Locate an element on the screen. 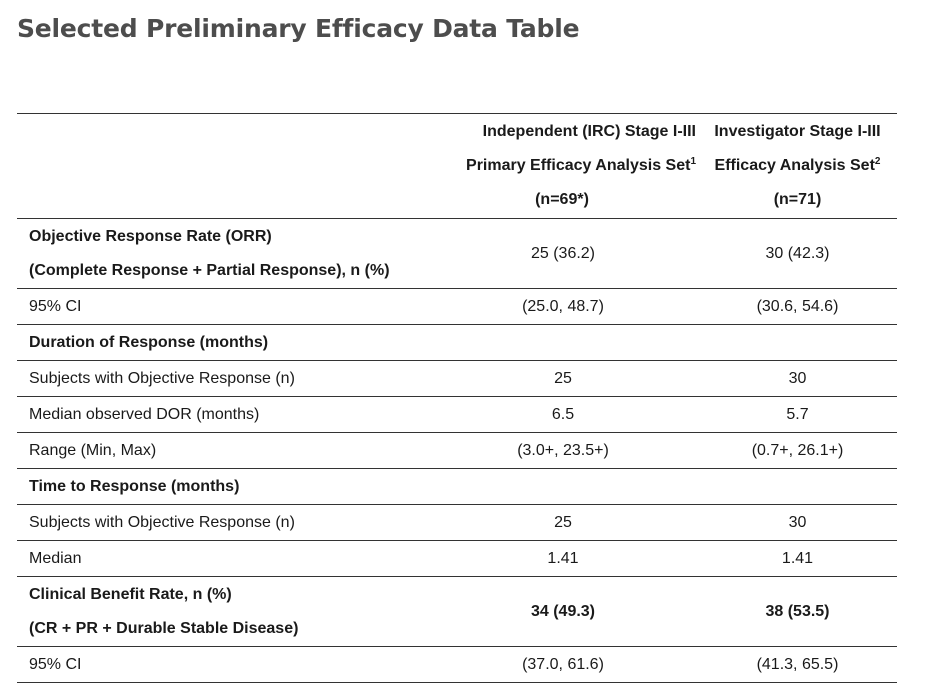 This screenshot has width=940, height=700. table-row-dor-heading: Duration of Response (months) is located at coordinates (457, 342).